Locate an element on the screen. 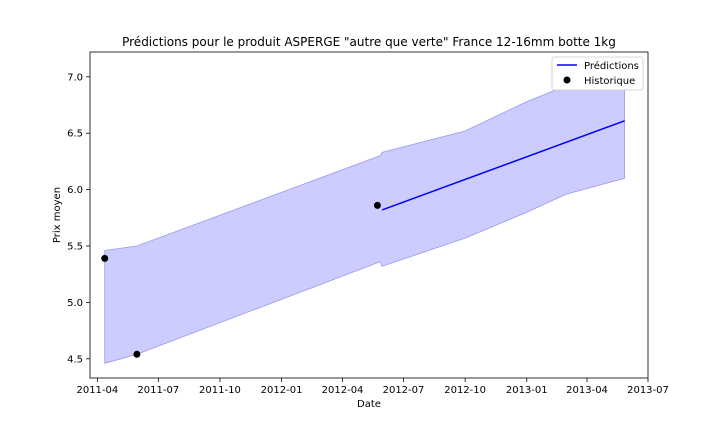 The width and height of the screenshot is (720, 432). x-tick-label-1: 2011-07 is located at coordinates (158, 390).